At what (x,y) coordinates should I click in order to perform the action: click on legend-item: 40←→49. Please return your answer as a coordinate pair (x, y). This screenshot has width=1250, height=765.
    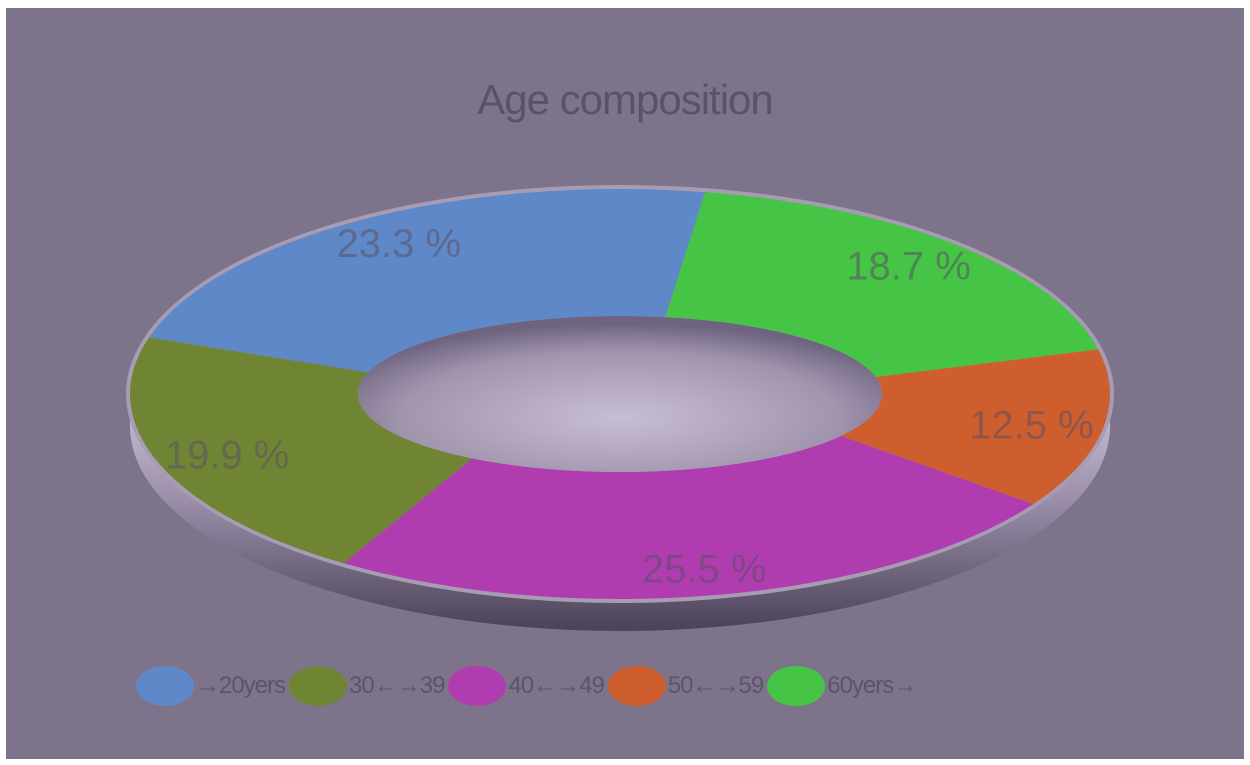
    Looking at the image, I should click on (526, 686).